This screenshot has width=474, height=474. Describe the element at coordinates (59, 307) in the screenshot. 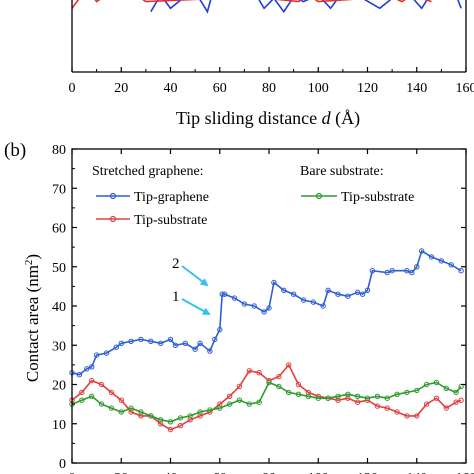

I see `panel-b-y-tick-label: 40` at that location.